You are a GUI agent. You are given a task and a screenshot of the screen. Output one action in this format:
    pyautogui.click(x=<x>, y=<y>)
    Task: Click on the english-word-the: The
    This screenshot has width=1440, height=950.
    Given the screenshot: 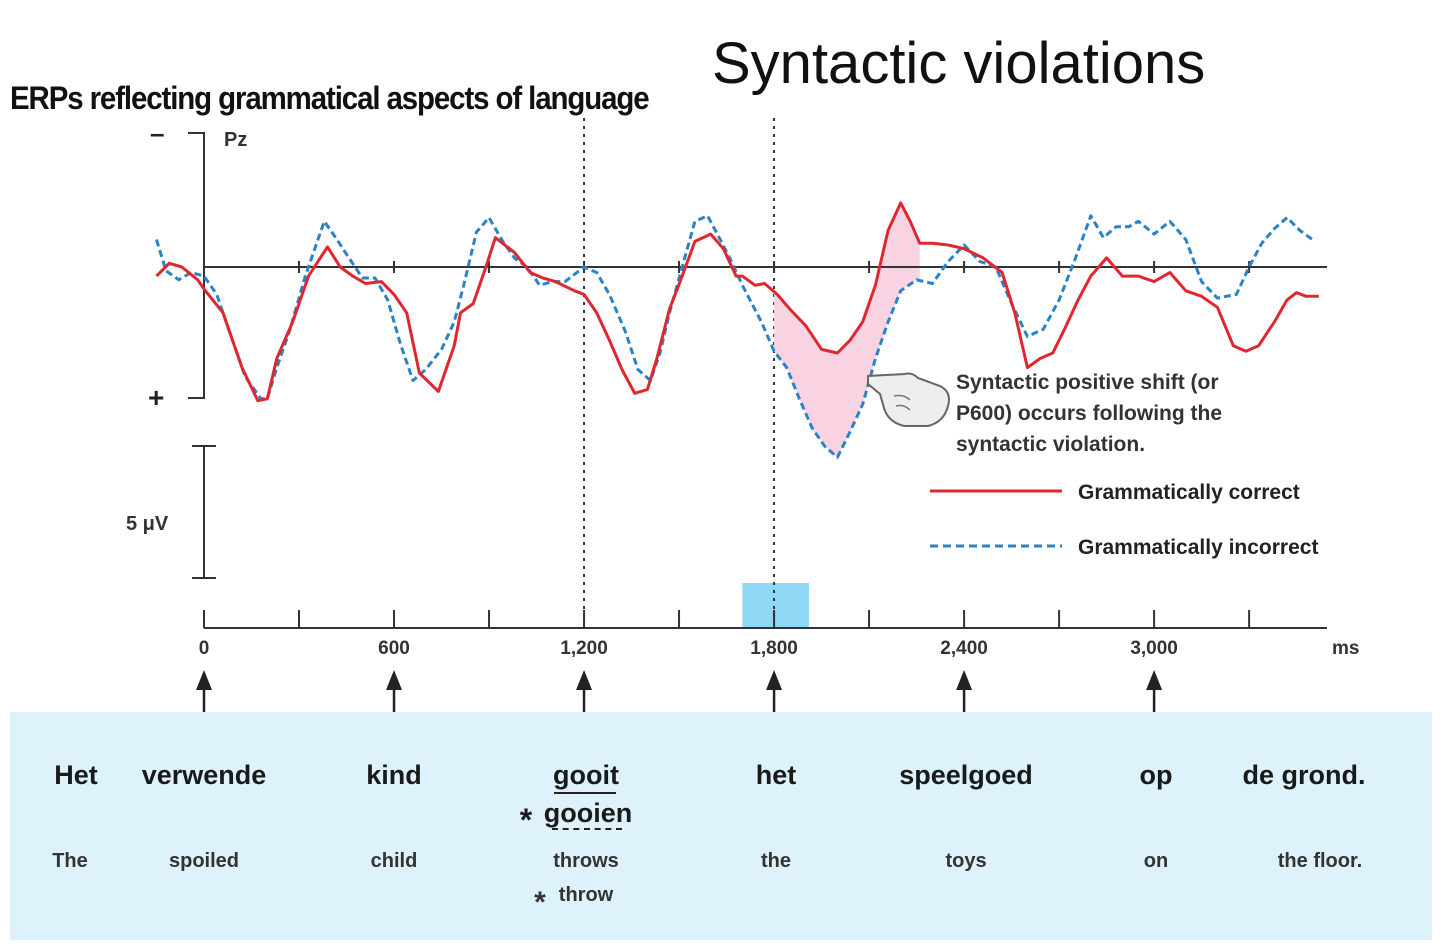 What is the action you would take?
    pyautogui.click(x=70, y=861)
    